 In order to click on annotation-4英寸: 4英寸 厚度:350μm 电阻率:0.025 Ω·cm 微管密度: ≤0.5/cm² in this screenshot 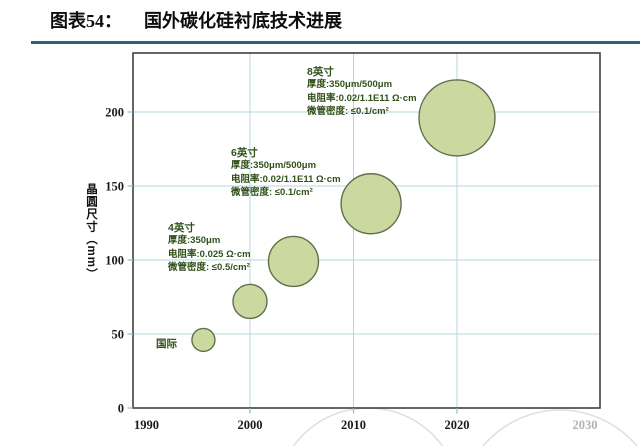, I will do `click(209, 248)`.